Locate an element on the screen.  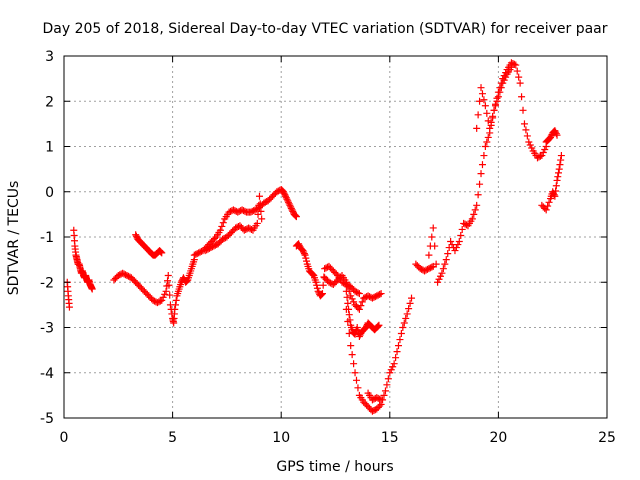
y-tick-label: 3 is located at coordinates (49, 57).